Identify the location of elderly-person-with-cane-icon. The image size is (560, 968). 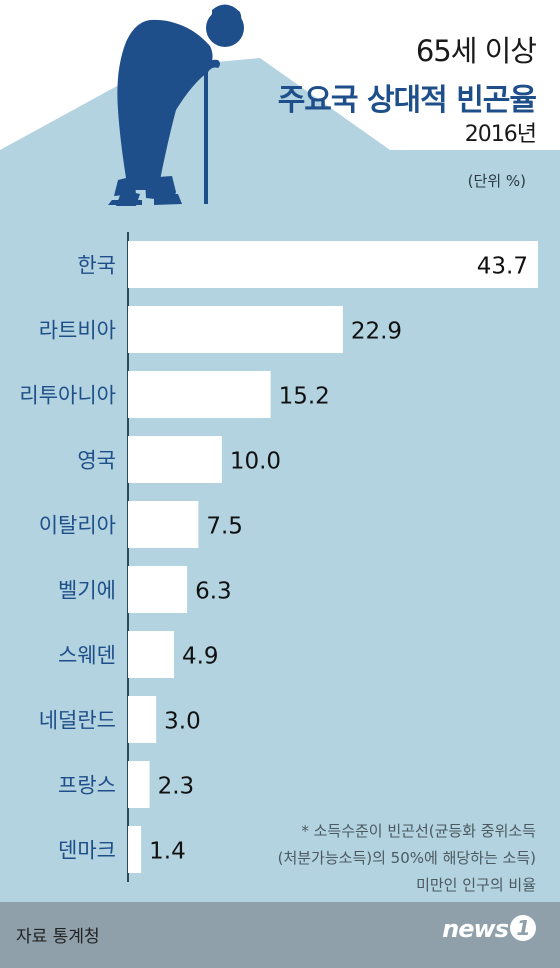
(176, 105).